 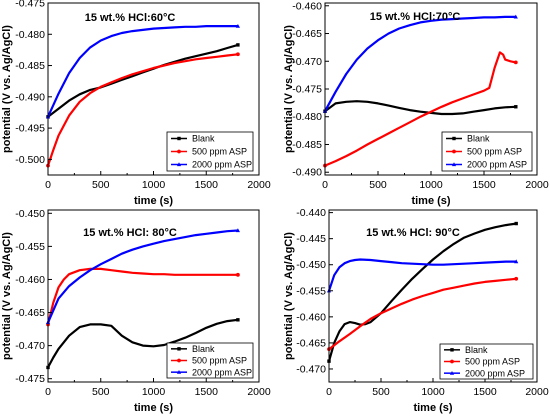 What do you see at coordinates (30, 247) in the screenshot?
I see `y-tick-label: -0.455` at bounding box center [30, 247].